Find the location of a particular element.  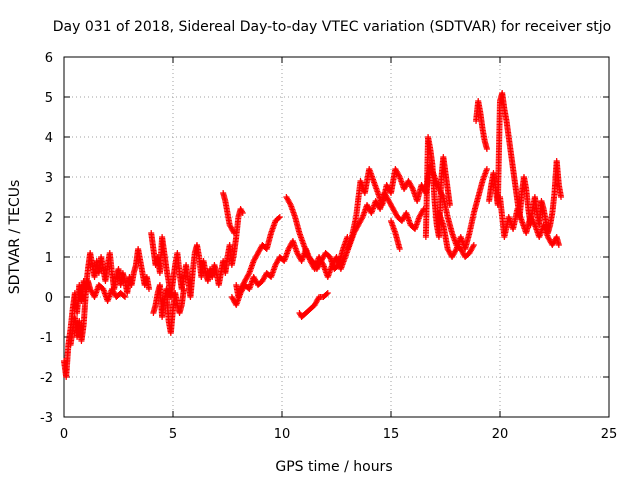

x-tick-label: 5 is located at coordinates (173, 434).